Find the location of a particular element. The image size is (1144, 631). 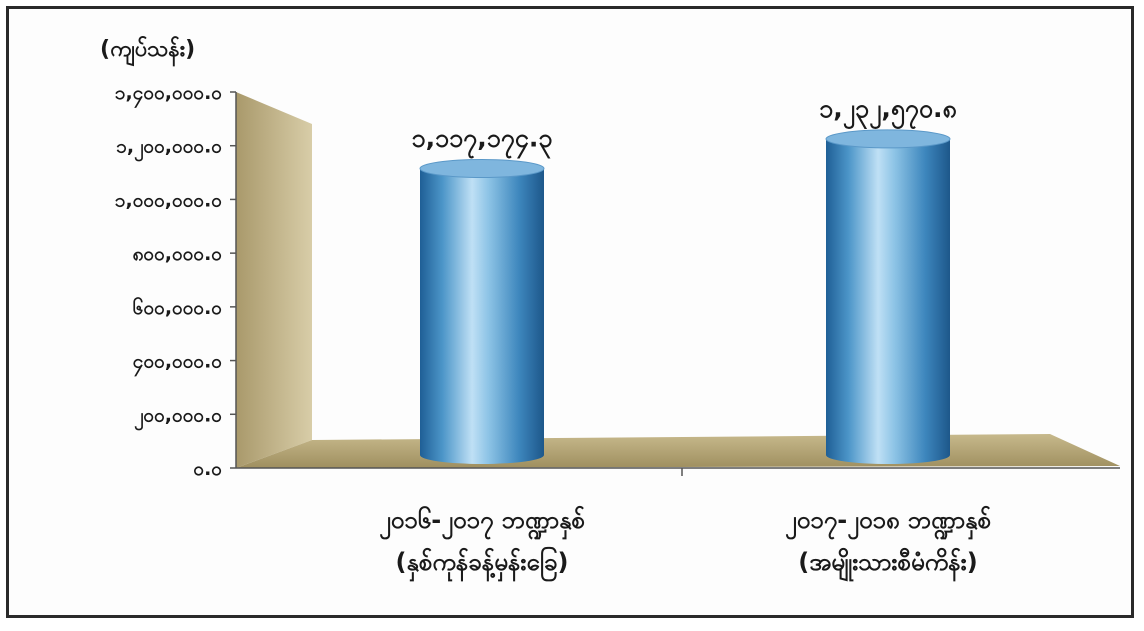

chart-floor is located at coordinates (678, 451).